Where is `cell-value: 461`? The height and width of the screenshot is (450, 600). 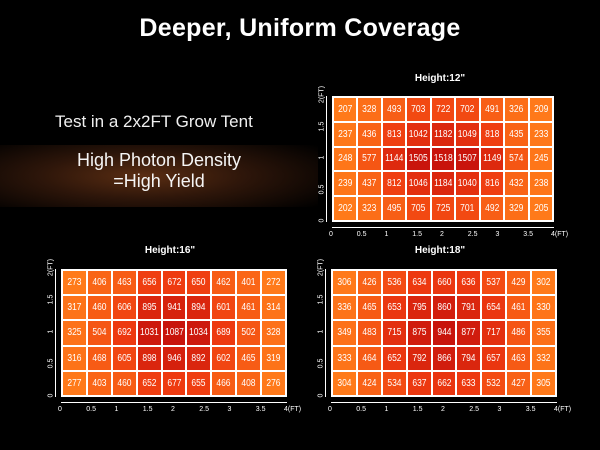 cell-value: 461 is located at coordinates (518, 308).